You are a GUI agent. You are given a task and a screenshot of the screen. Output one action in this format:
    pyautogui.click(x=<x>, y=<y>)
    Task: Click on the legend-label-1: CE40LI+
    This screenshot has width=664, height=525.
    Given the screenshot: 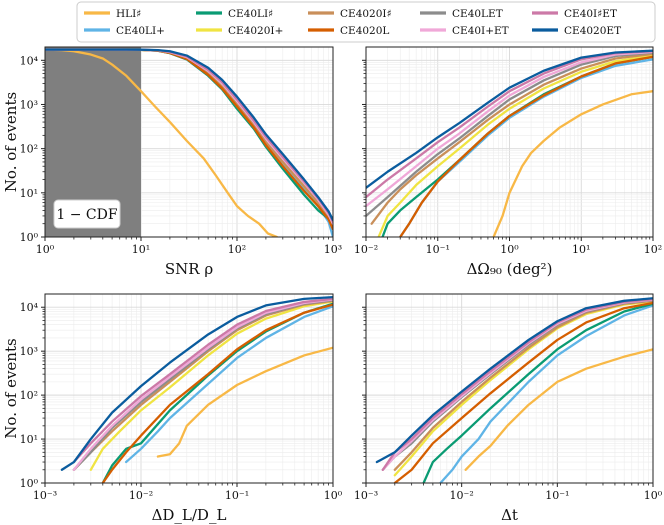 What is the action you would take?
    pyautogui.click(x=140, y=31)
    